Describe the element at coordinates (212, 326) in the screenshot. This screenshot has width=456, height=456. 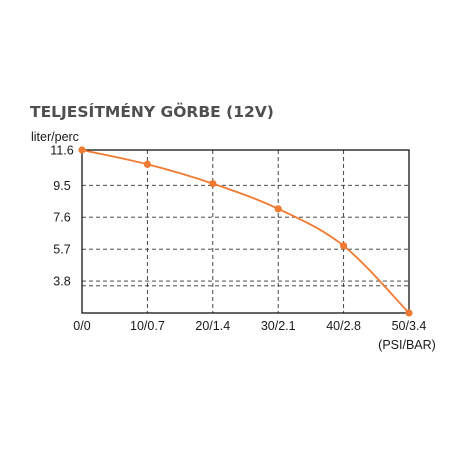
I see `x-tick-label: 20/1.4` at that location.